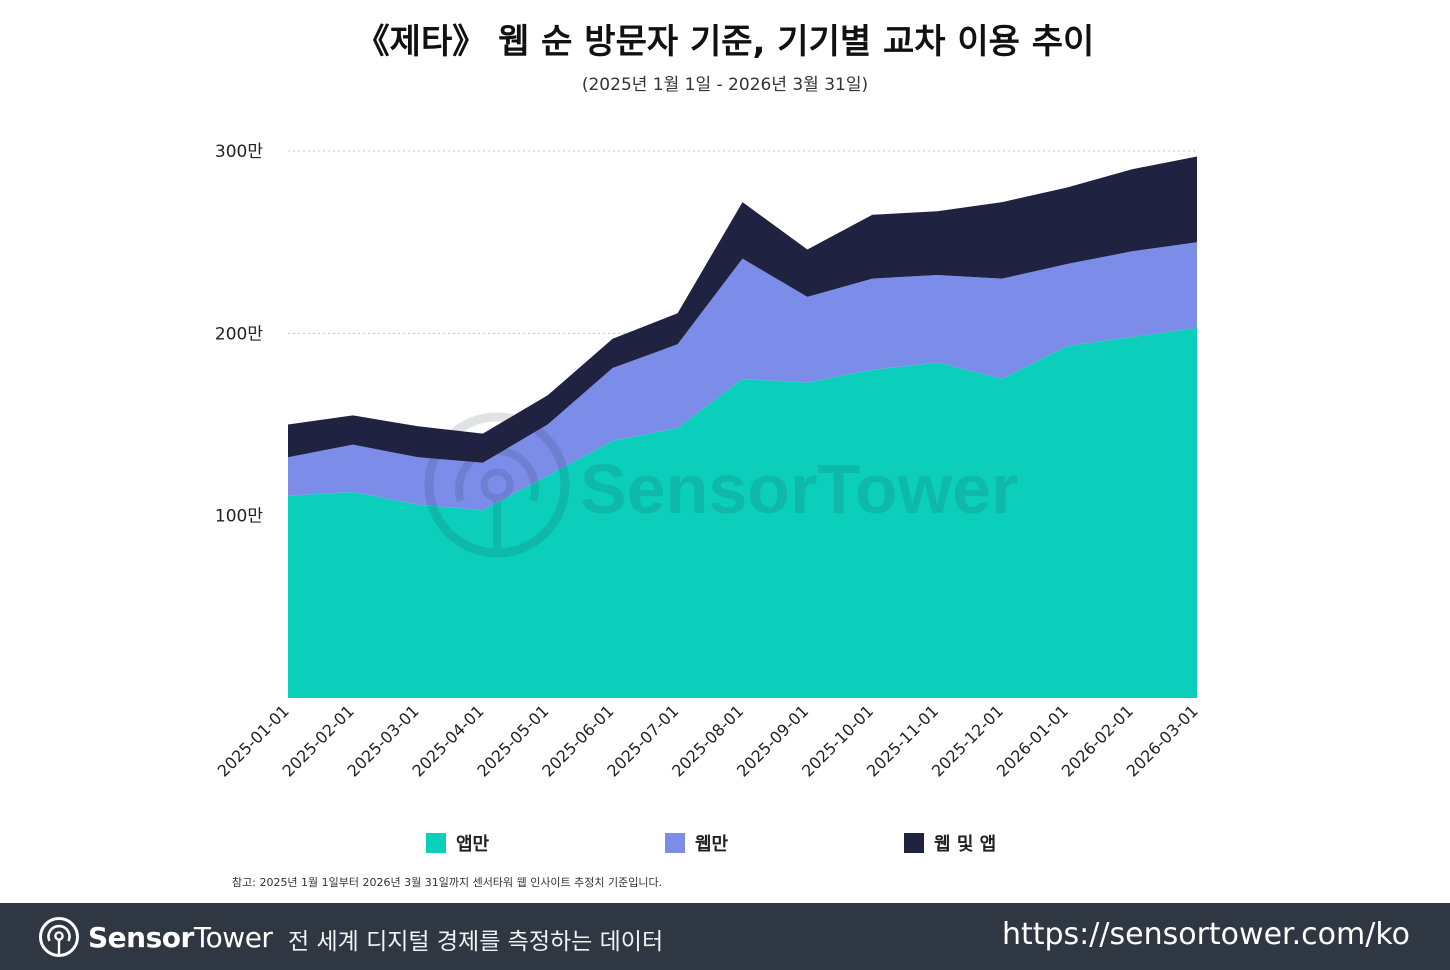 The width and height of the screenshot is (1450, 970). I want to click on y-tick-label: 100만, so click(239, 517).